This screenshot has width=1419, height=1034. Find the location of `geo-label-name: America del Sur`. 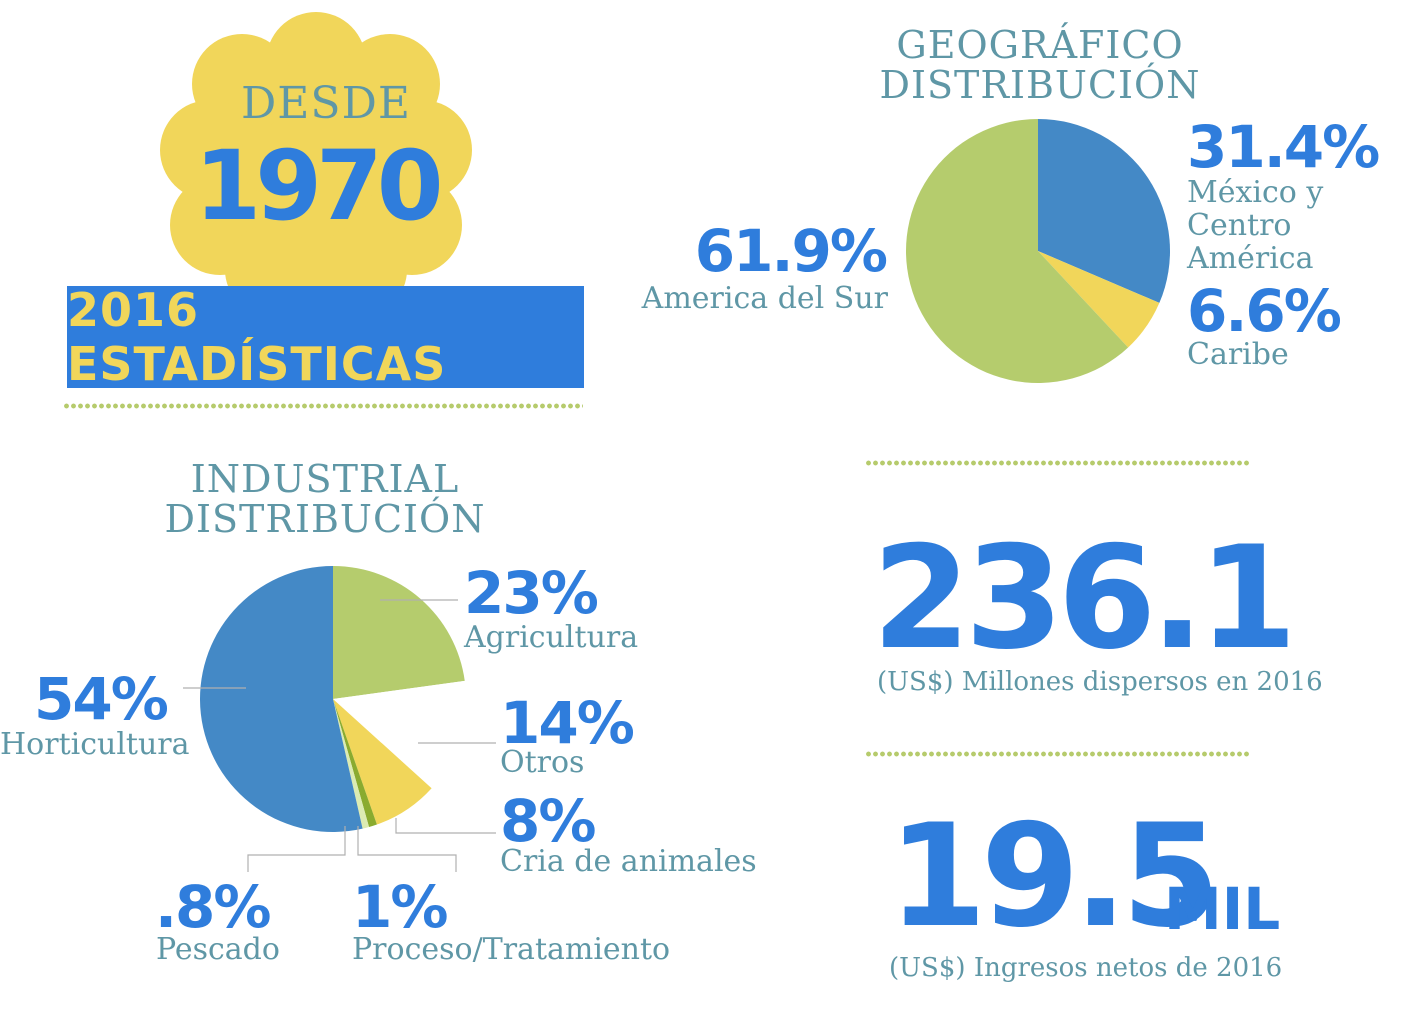

geo-label-name: America del Sur is located at coordinates (764, 298).